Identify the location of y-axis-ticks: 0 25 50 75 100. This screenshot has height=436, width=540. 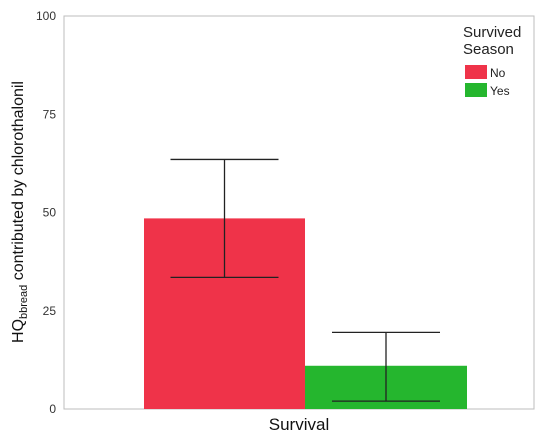
(46, 212).